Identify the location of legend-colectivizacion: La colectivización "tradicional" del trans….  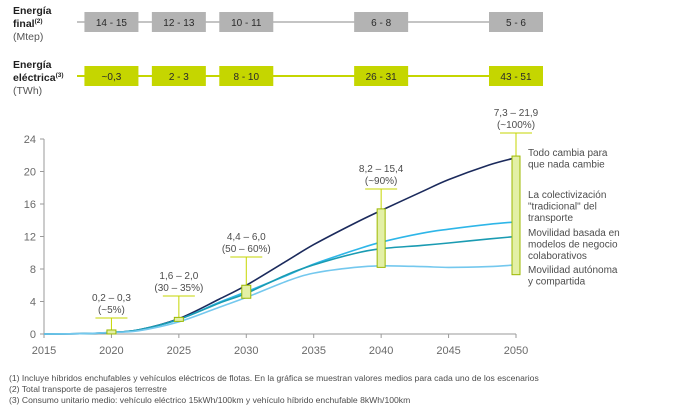
(567, 207).